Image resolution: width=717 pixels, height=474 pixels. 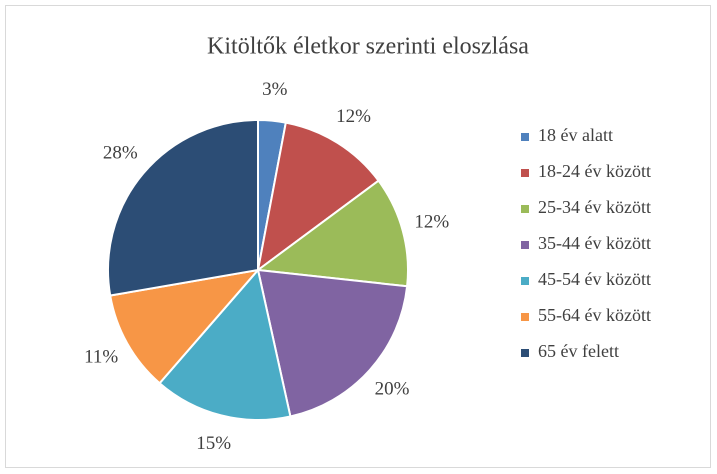 I want to click on data-label: 28%, so click(x=120, y=152).